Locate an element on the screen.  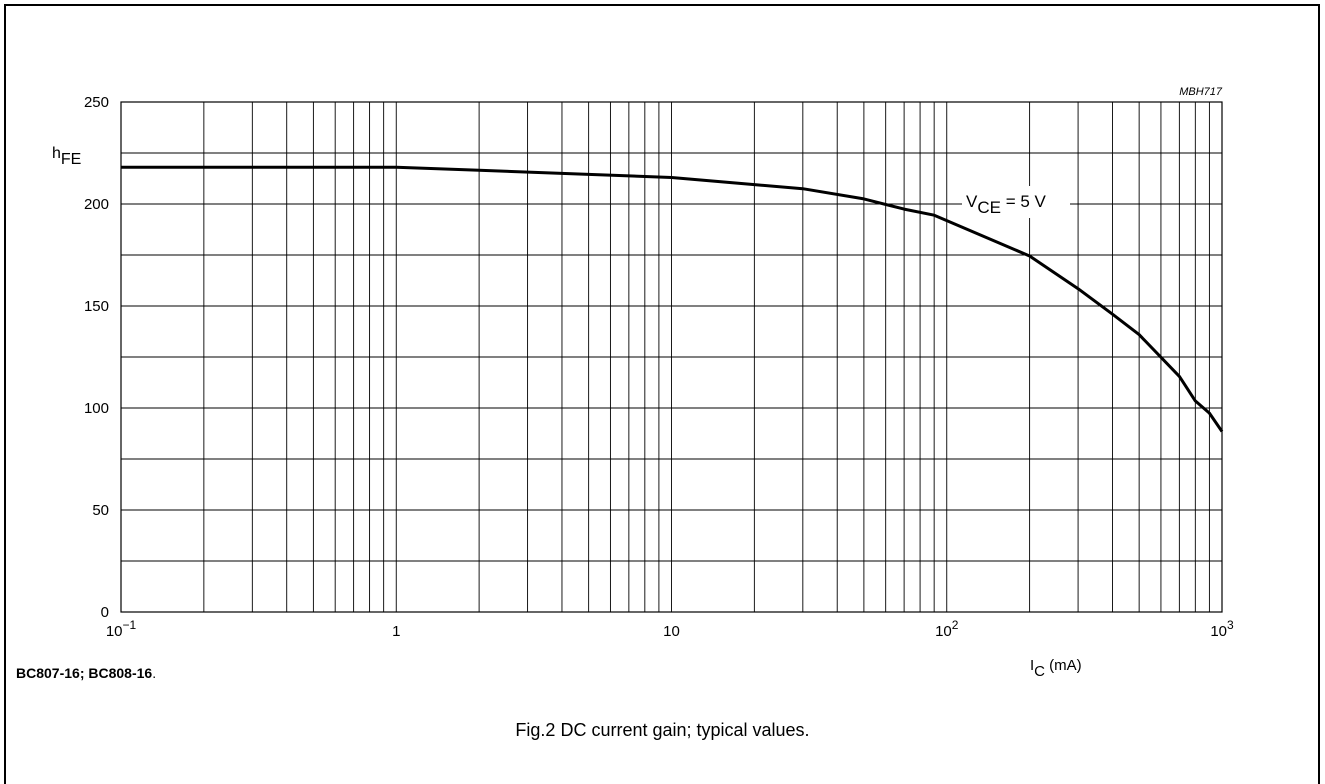
x-tick-label: 10² is located at coordinates (947, 629).